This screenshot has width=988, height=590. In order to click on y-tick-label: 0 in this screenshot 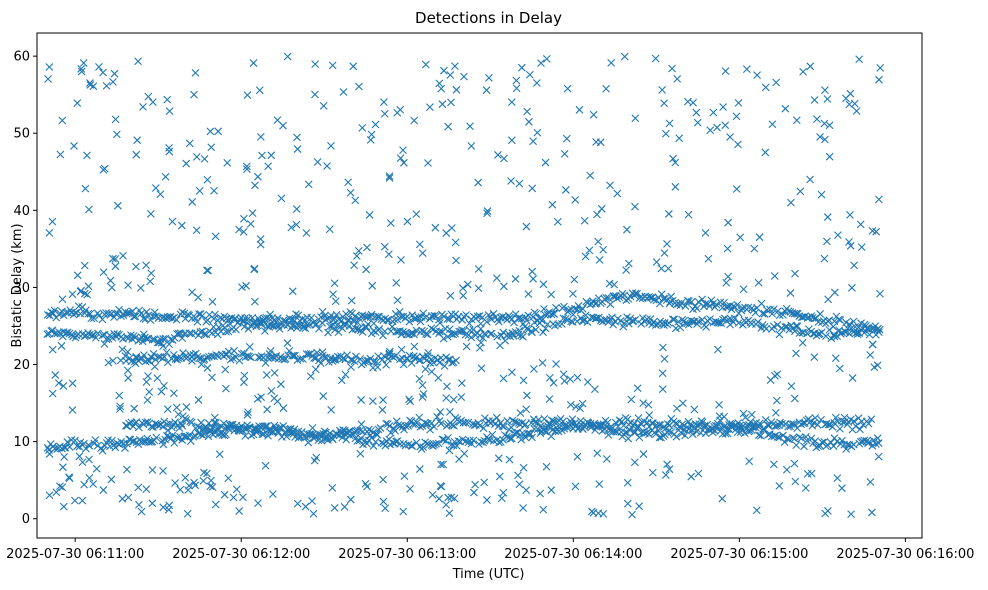, I will do `click(26, 519)`.